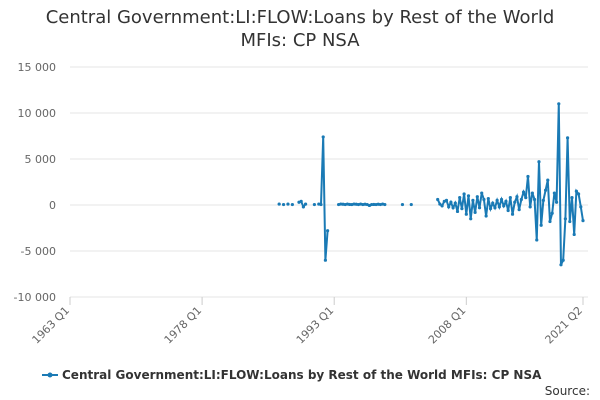  What do you see at coordinates (52, 205) in the screenshot?
I see `y-tick-label: 0` at bounding box center [52, 205].